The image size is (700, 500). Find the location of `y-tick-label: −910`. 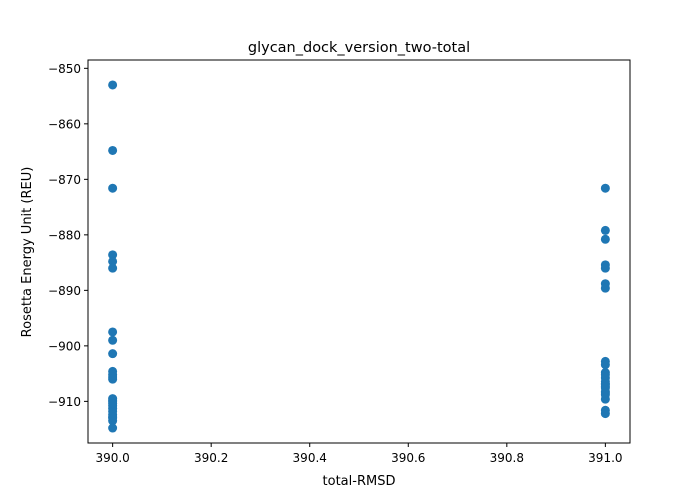

y-tick-label: −910 is located at coordinates (64, 402).